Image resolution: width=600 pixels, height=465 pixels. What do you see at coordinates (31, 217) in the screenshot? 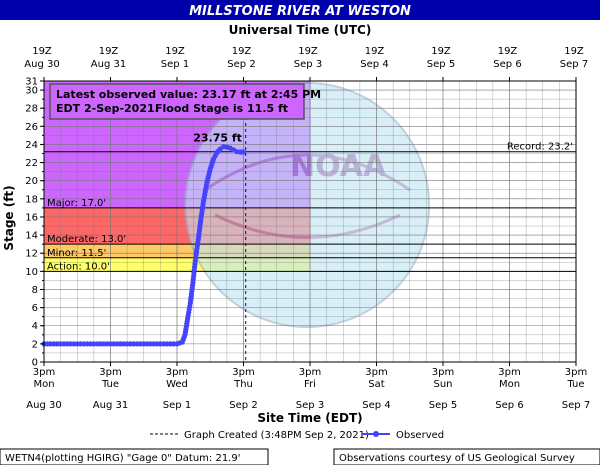
I see `y-tick-label: 16` at bounding box center [31, 217].